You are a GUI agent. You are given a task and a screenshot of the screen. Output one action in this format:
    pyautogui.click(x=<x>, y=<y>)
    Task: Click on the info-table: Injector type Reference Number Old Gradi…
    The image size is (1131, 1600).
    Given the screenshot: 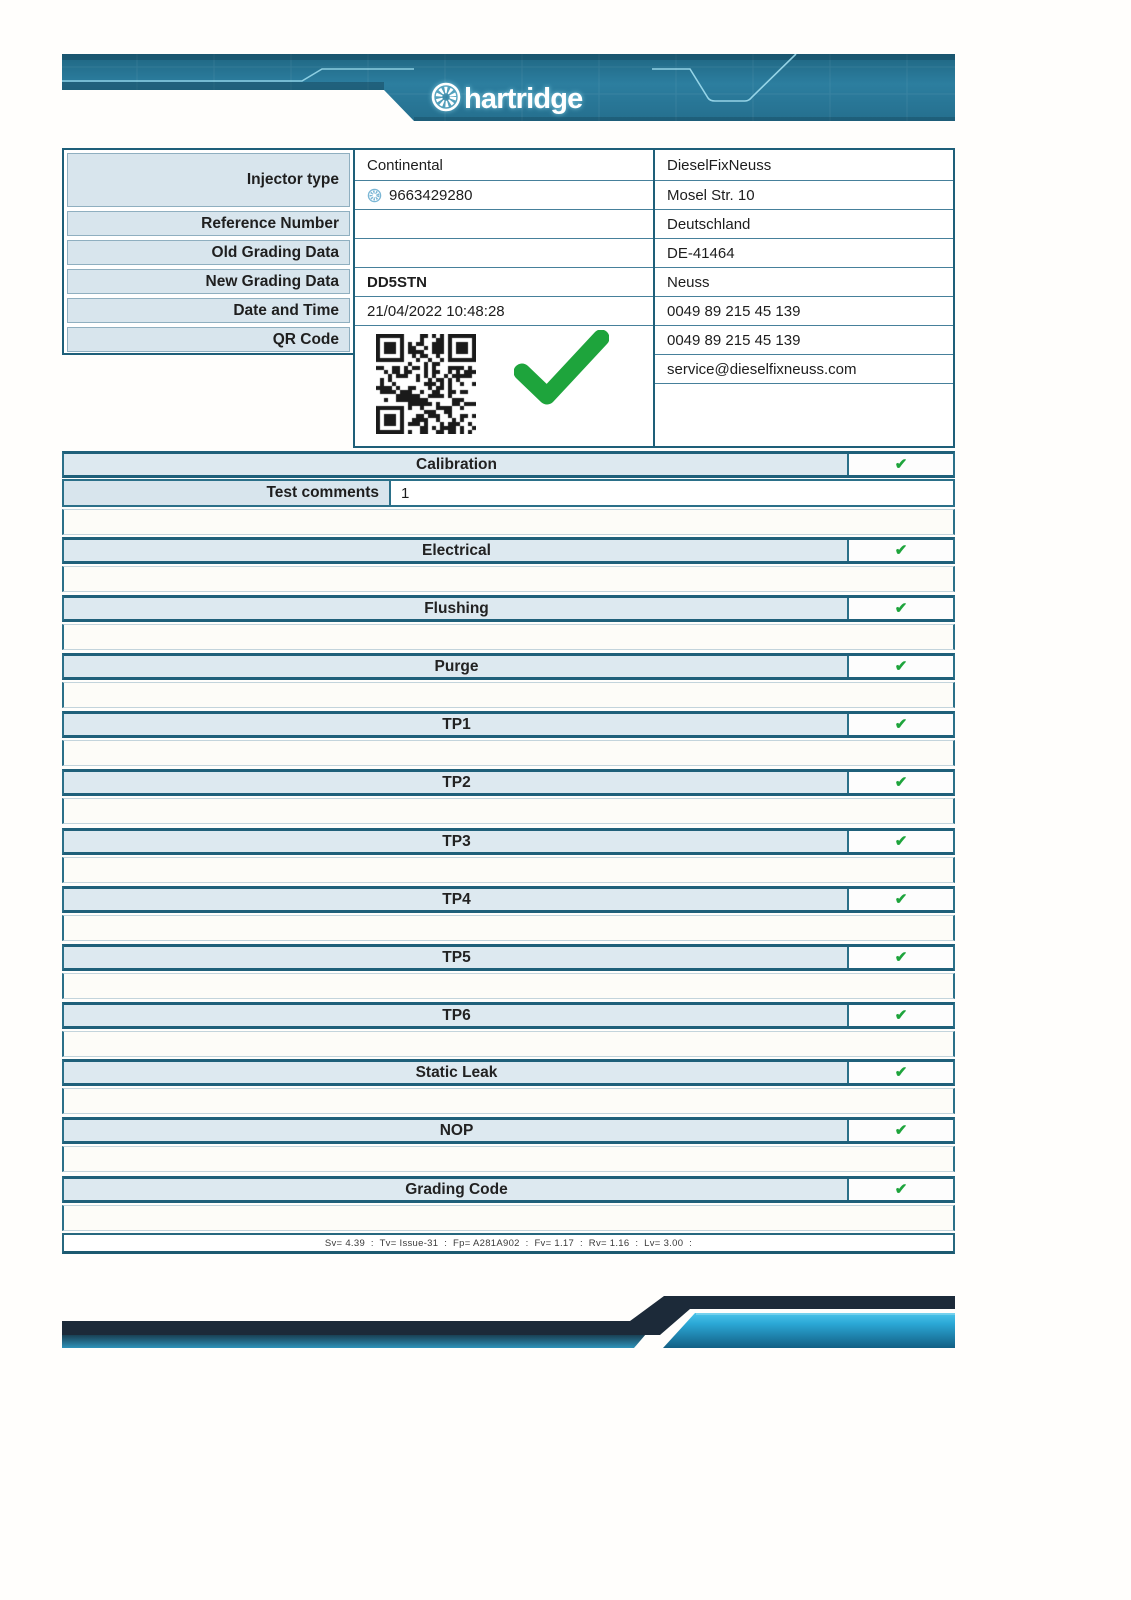 What is the action you would take?
    pyautogui.click(x=508, y=298)
    